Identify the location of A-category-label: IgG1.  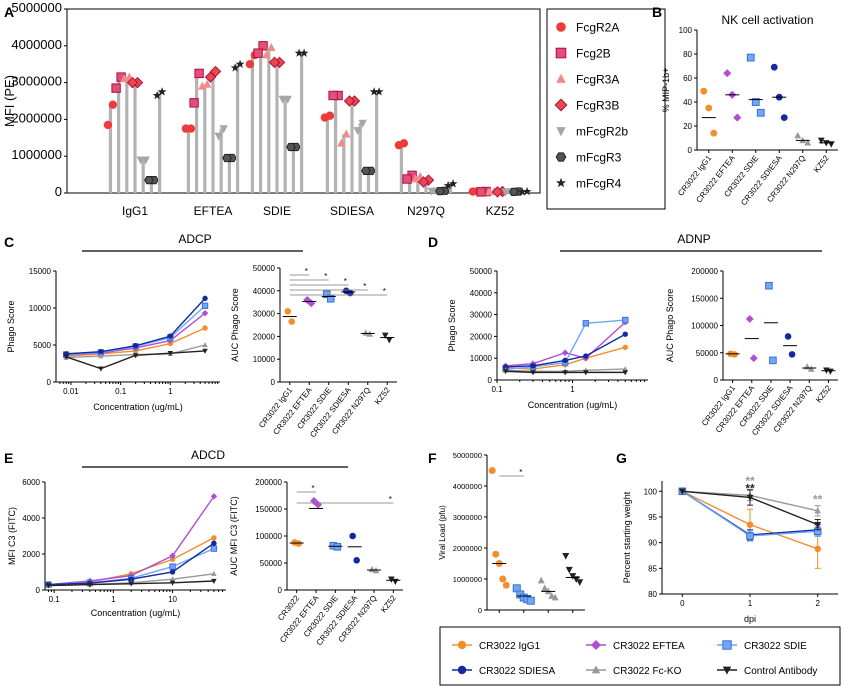
(135, 211).